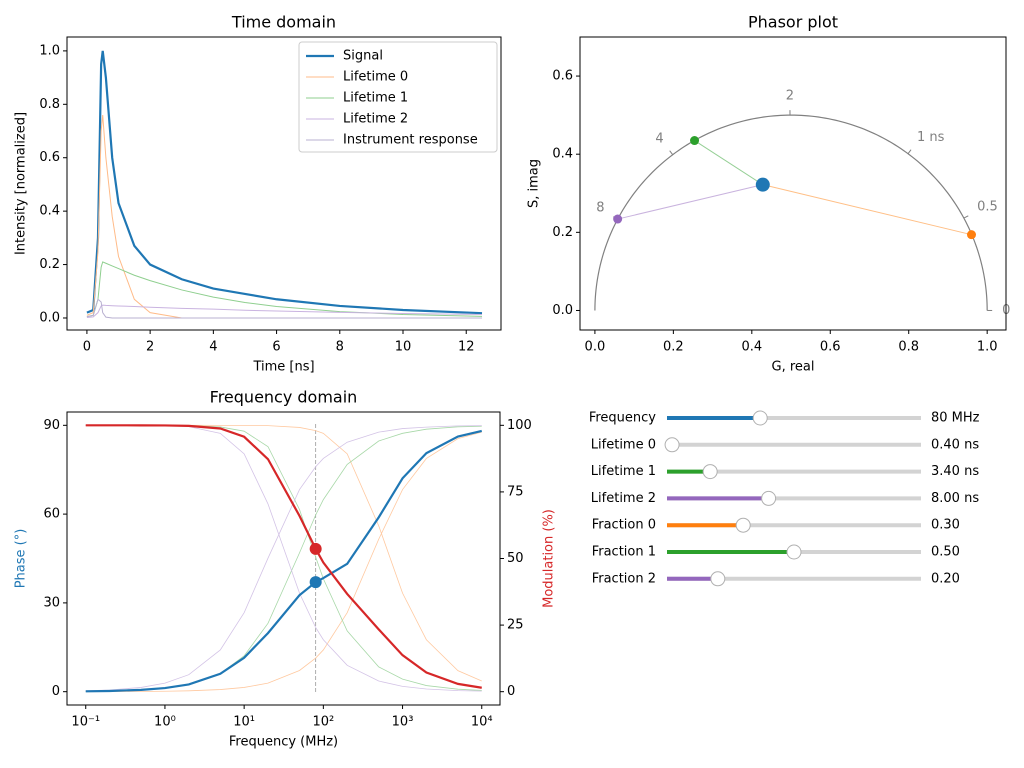 The image size is (1024, 768). I want to click on legend-label: Instrument response, so click(410, 140).